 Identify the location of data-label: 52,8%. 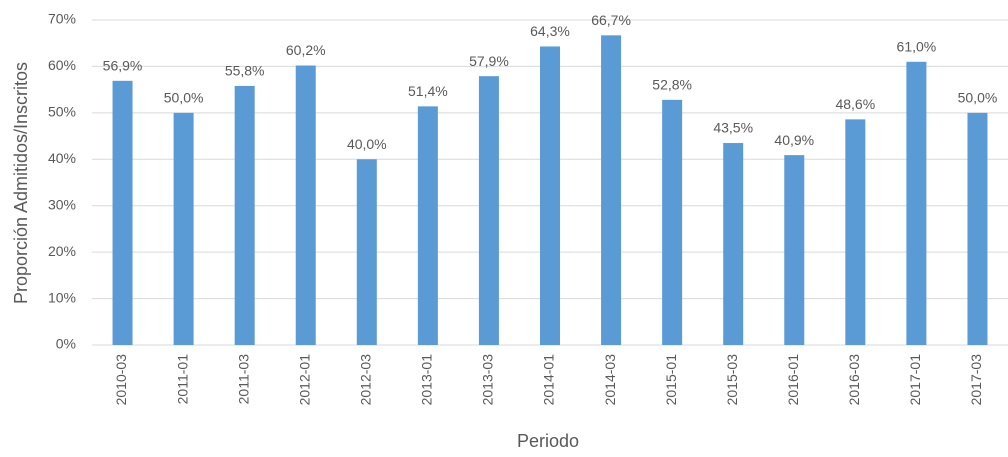
(672, 85).